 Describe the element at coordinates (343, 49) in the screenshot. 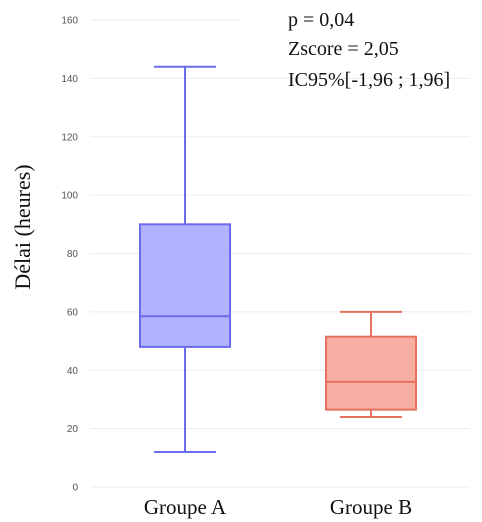

I see `annotation-zscore: Zscore = 2,05` at that location.